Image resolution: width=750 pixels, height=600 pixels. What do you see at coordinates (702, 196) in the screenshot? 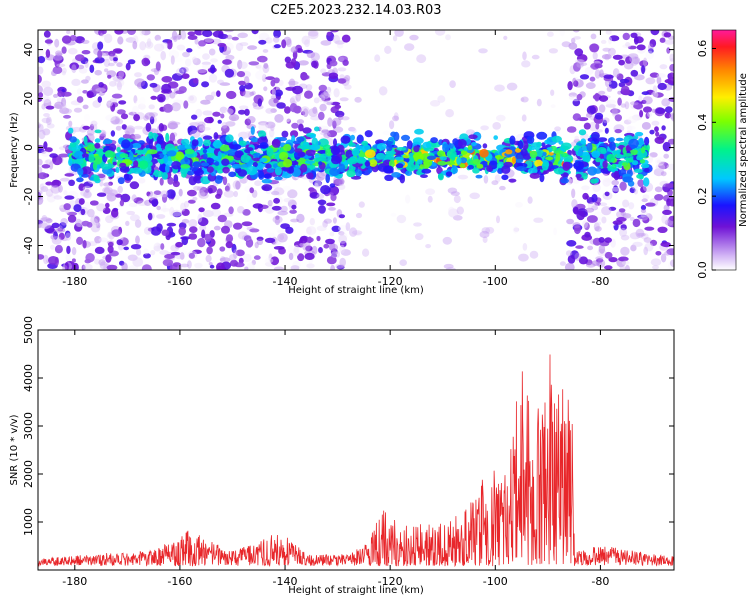
I see `colorbar-tick-label: 0.2` at bounding box center [702, 196].